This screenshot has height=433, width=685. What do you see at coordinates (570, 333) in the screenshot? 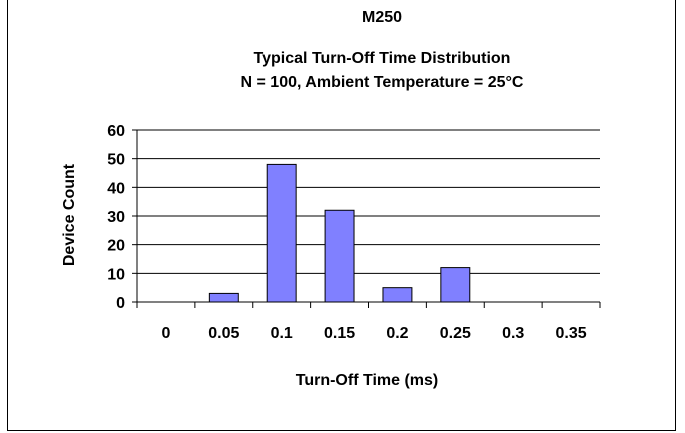
I see `x-tick-label-0.35: 0.35` at bounding box center [570, 333].